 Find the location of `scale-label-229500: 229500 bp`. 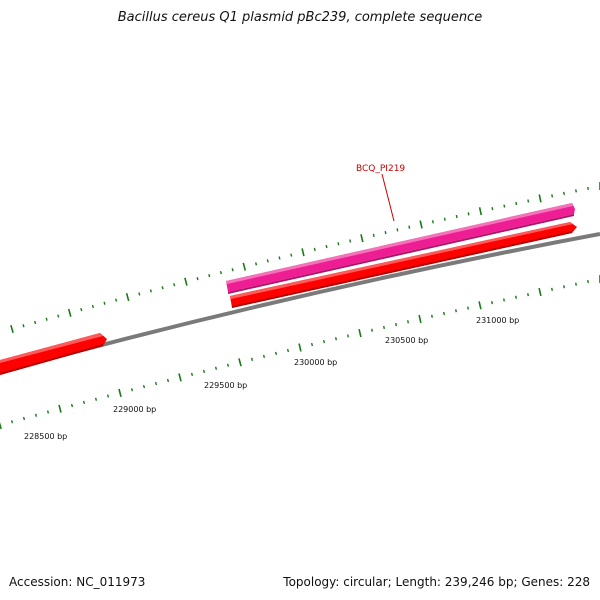

scale-label-229500: 229500 bp is located at coordinates (225, 385).